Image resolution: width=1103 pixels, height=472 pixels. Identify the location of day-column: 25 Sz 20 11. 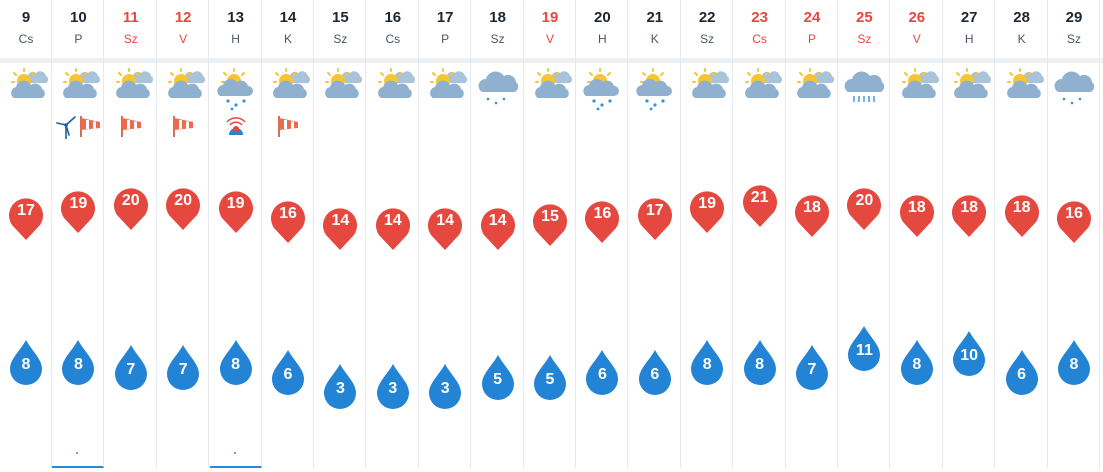
(864, 234).